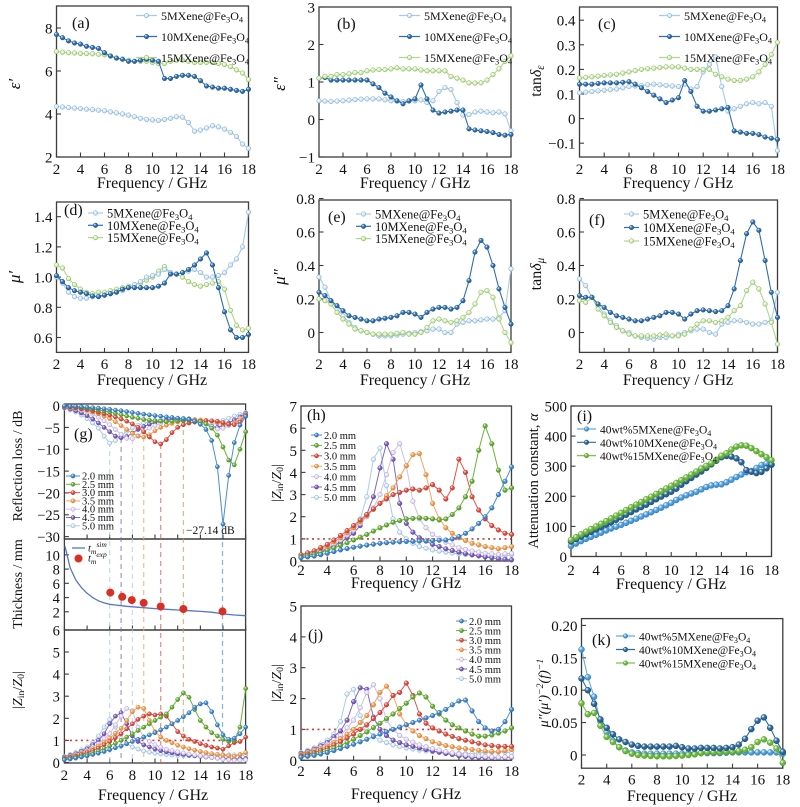 The height and width of the screenshot is (807, 800). Describe the element at coordinates (537, 81) in the screenshot. I see `svg-text: tanδε` at that location.